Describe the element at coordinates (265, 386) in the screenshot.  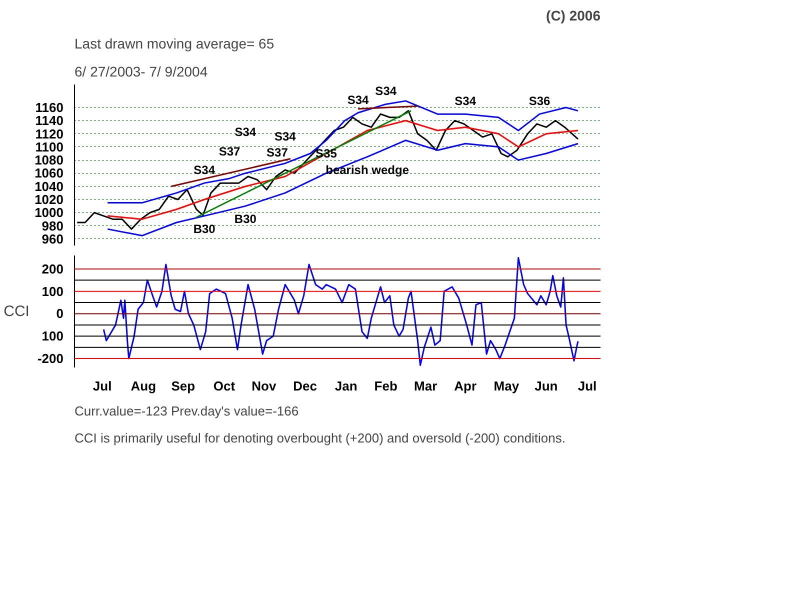
I see `x-tick-label: Nov` at that location.